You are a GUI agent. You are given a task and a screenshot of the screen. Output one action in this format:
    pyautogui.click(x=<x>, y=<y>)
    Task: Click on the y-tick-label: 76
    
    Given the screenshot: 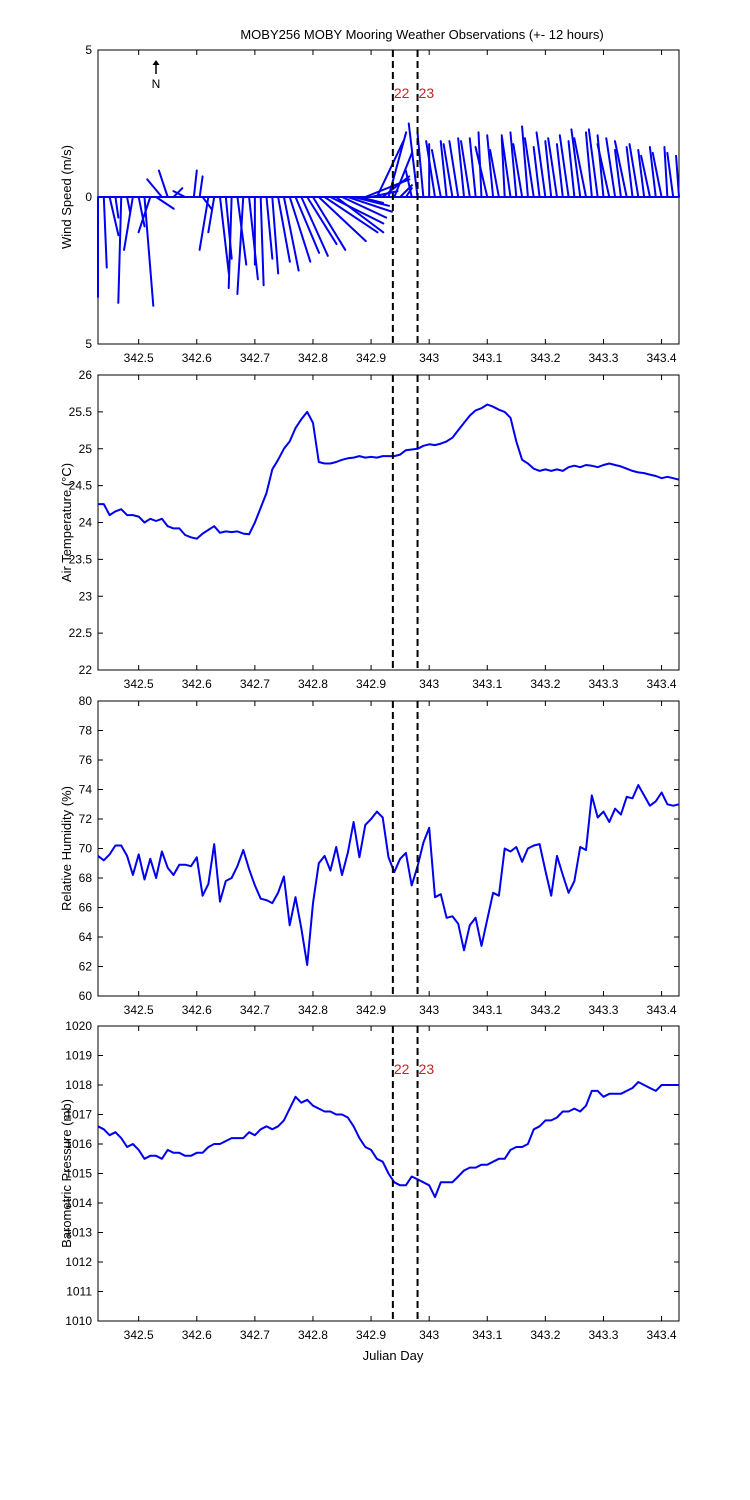 What is the action you would take?
    pyautogui.click(x=86, y=760)
    